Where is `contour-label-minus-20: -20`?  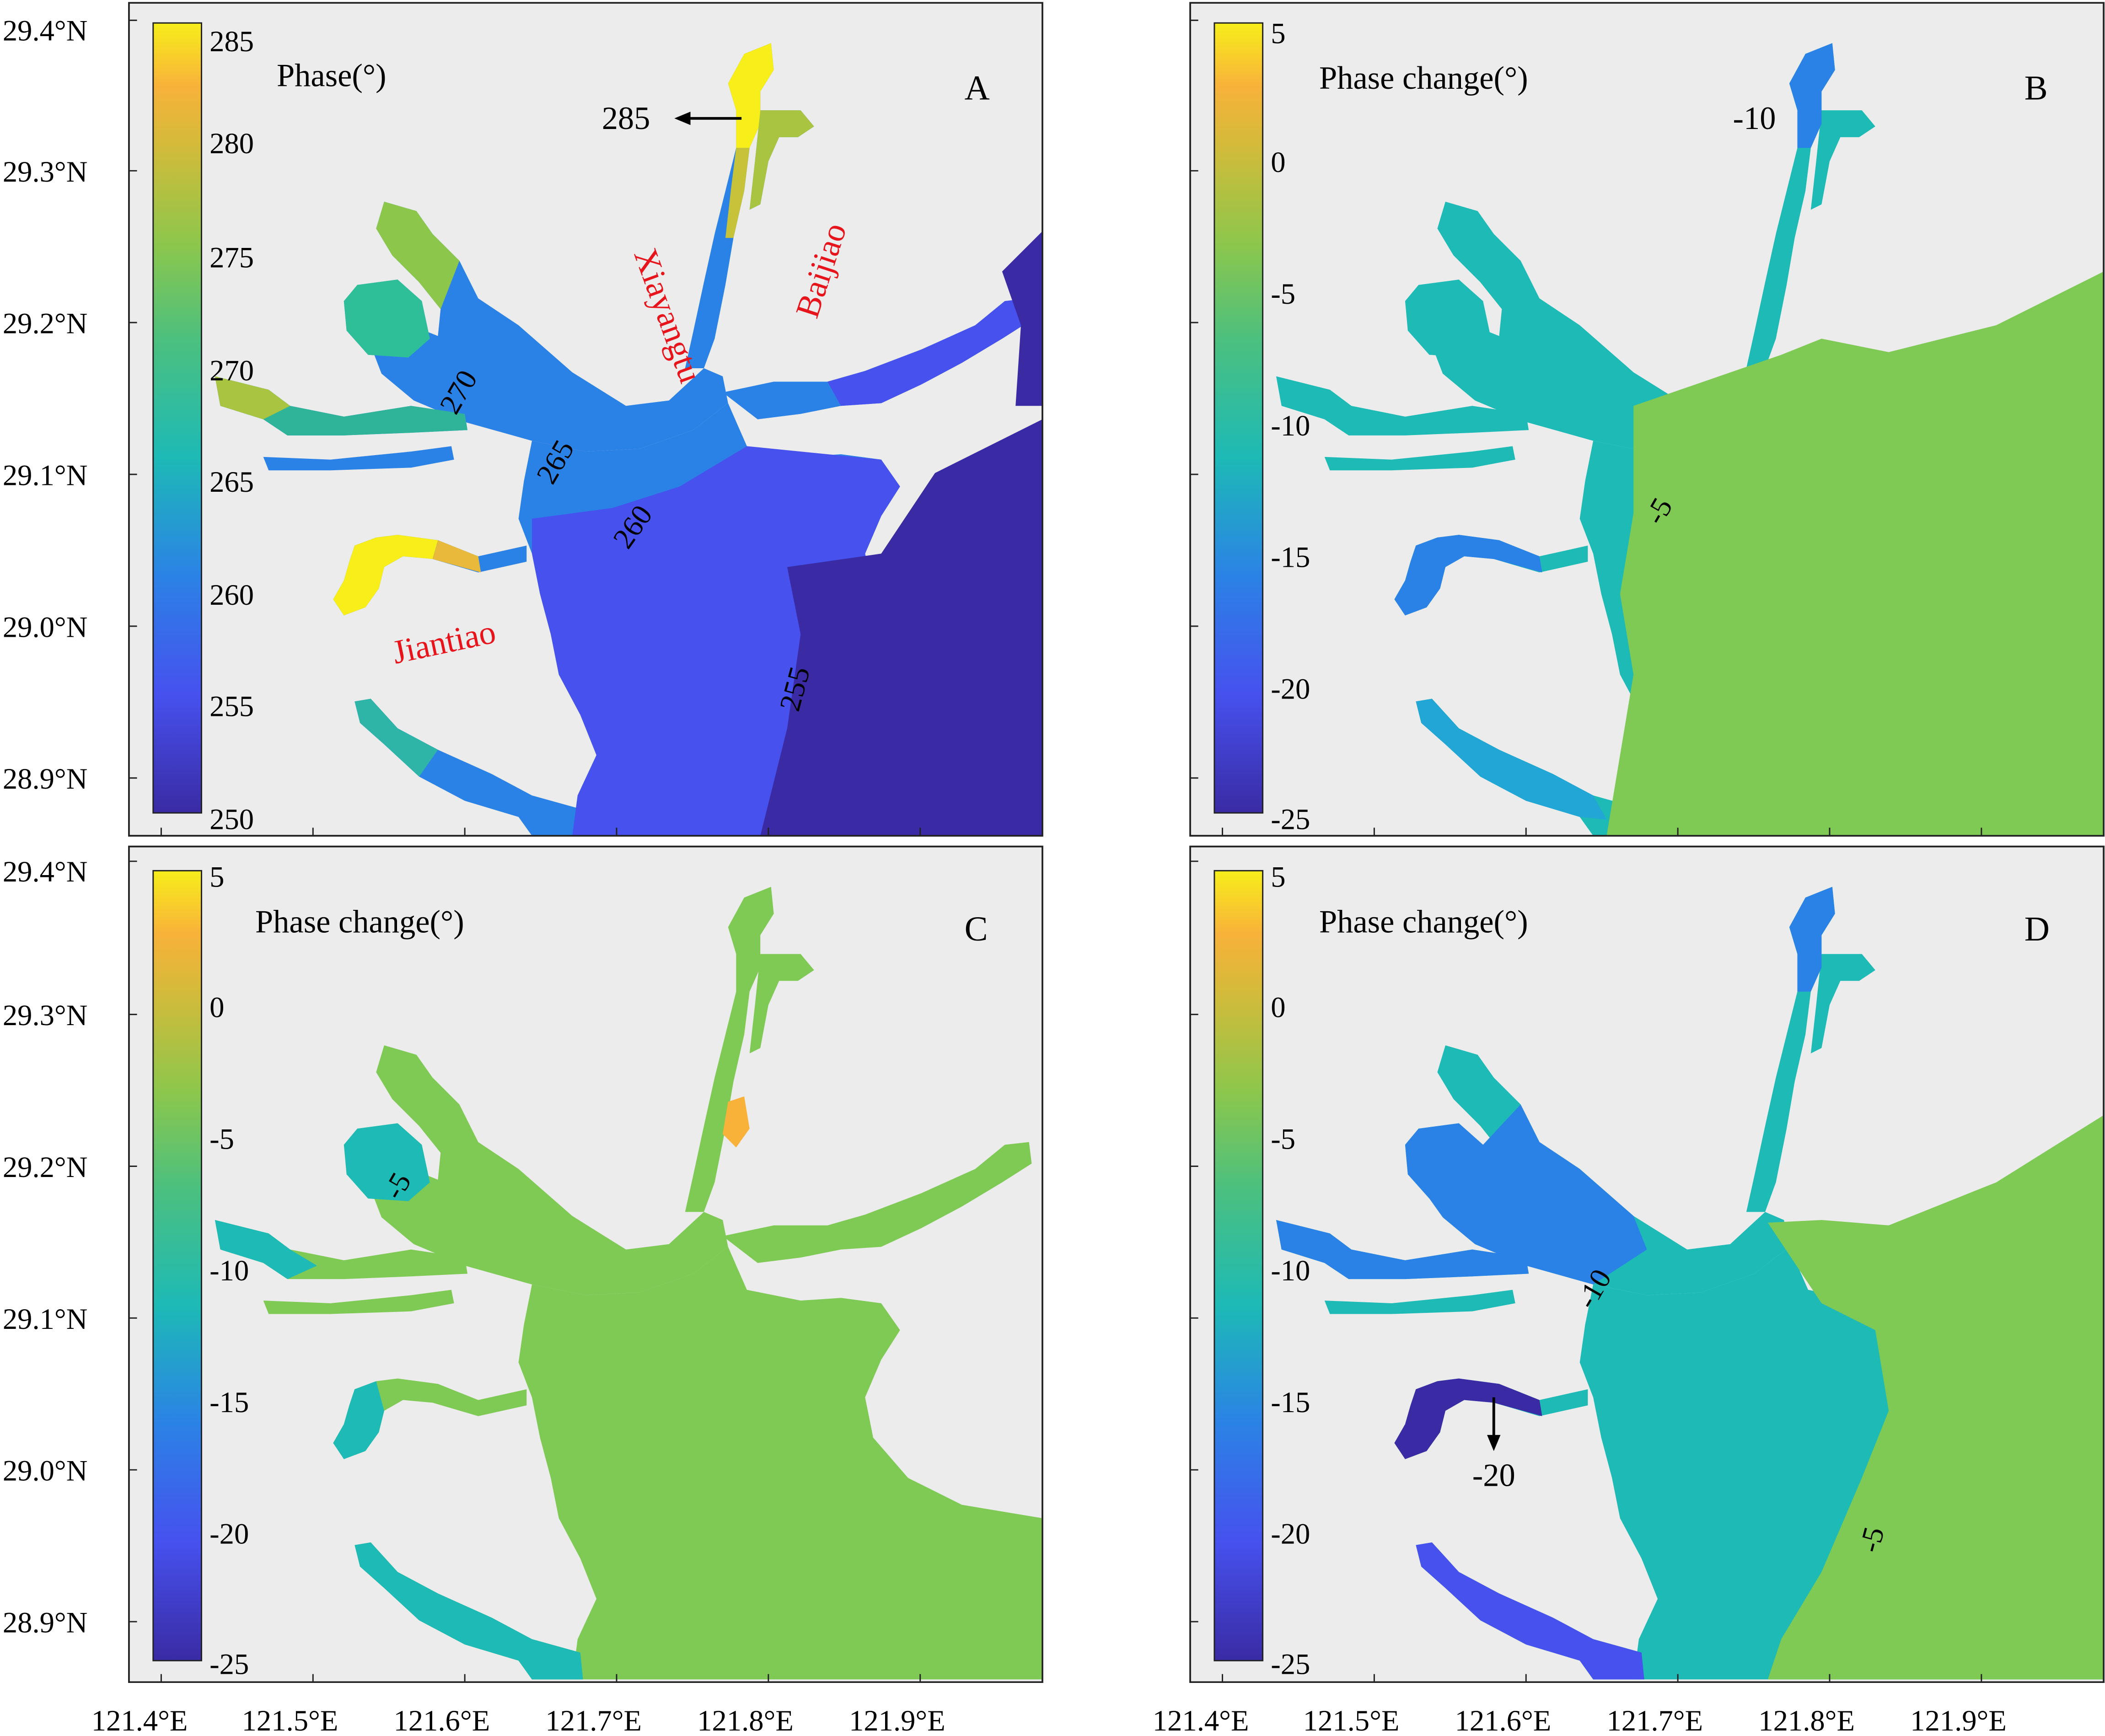
contour-label-minus-20: -20 is located at coordinates (1494, 1475).